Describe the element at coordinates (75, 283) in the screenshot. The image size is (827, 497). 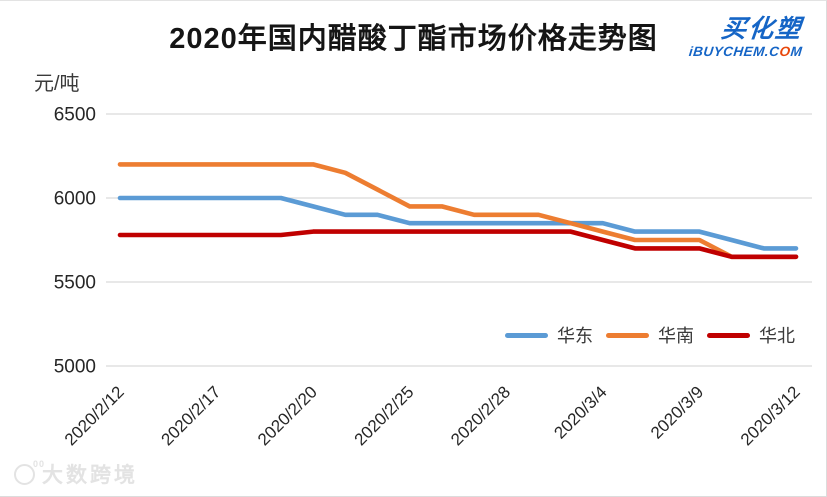
I see `y-tick-label: 5500` at that location.